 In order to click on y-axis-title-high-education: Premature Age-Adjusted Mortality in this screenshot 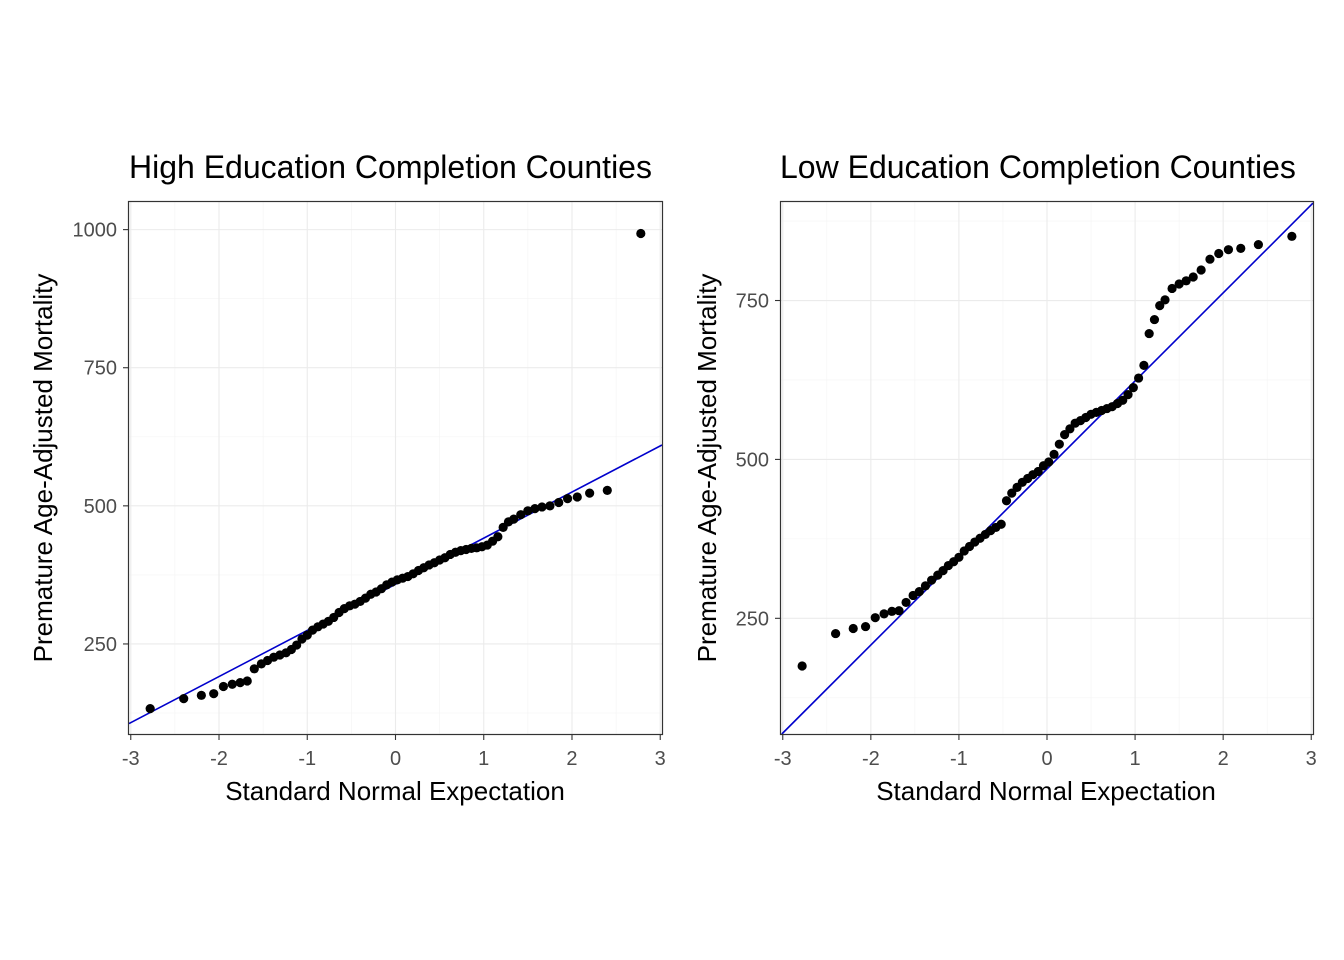, I will do `click(43, 468)`.